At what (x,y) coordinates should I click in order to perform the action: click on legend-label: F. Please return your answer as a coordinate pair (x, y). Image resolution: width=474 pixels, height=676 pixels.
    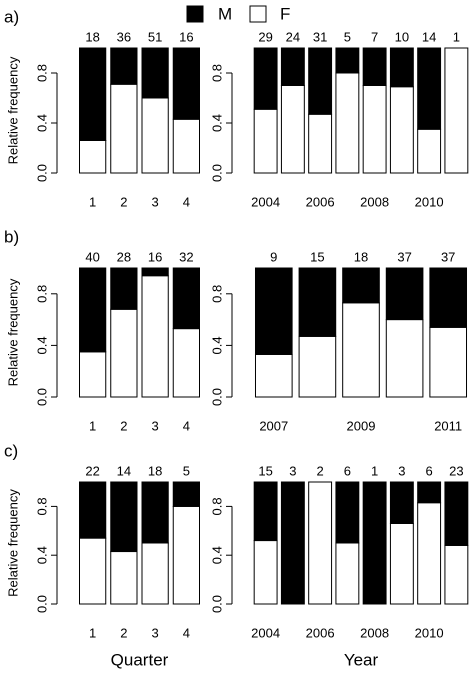
    Looking at the image, I should click on (285, 13).